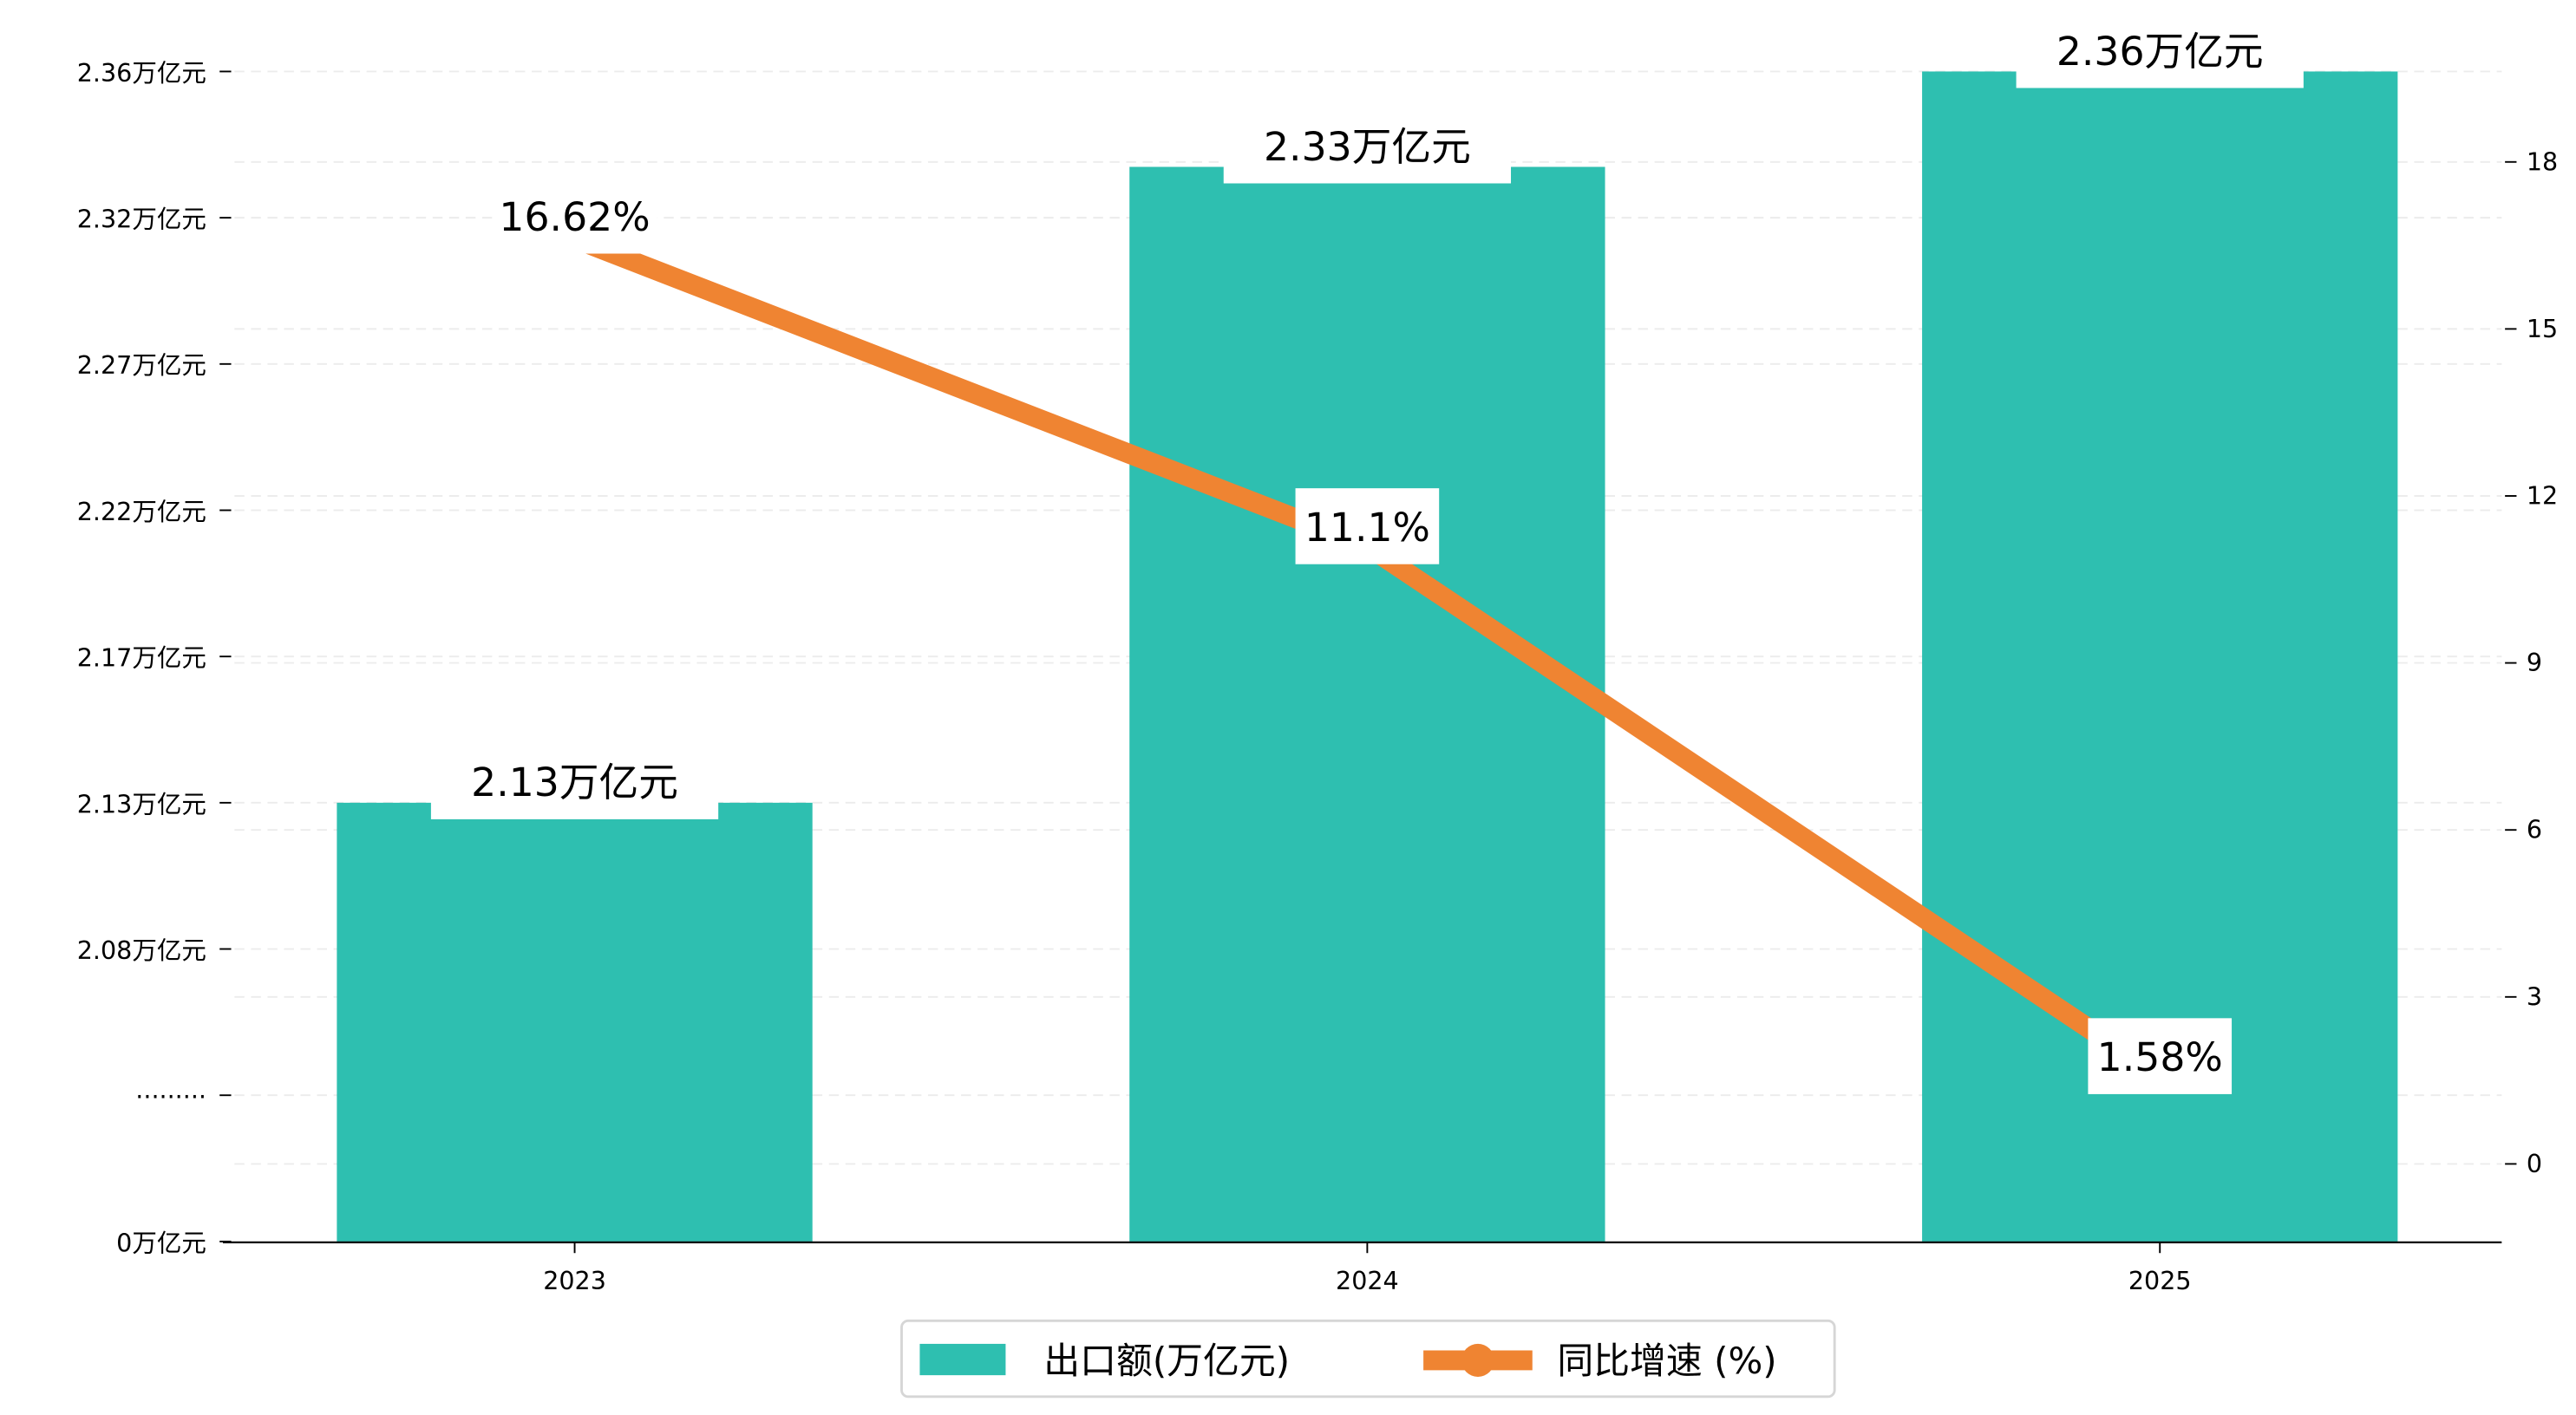  What do you see at coordinates (1166, 1361) in the screenshot?
I see `legend-label-export: 出口额(万亿元)` at bounding box center [1166, 1361].